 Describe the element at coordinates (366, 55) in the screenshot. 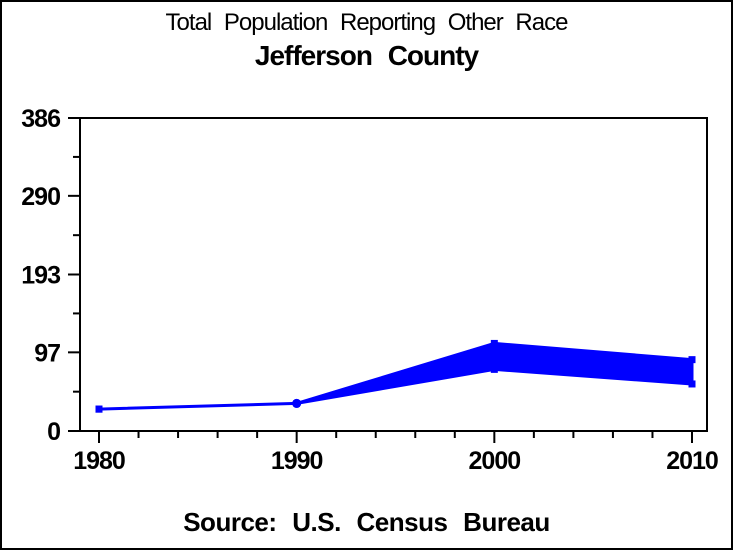

I see `chart-subtitle: Jefferson County` at that location.